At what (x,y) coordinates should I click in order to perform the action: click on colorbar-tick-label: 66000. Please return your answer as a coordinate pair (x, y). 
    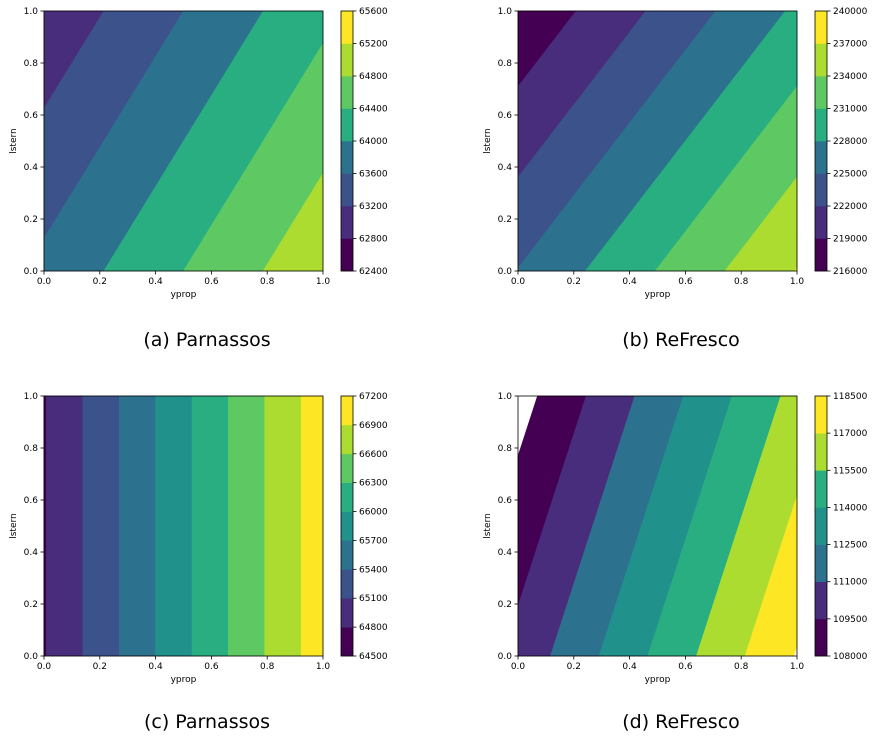
    Looking at the image, I should click on (373, 513).